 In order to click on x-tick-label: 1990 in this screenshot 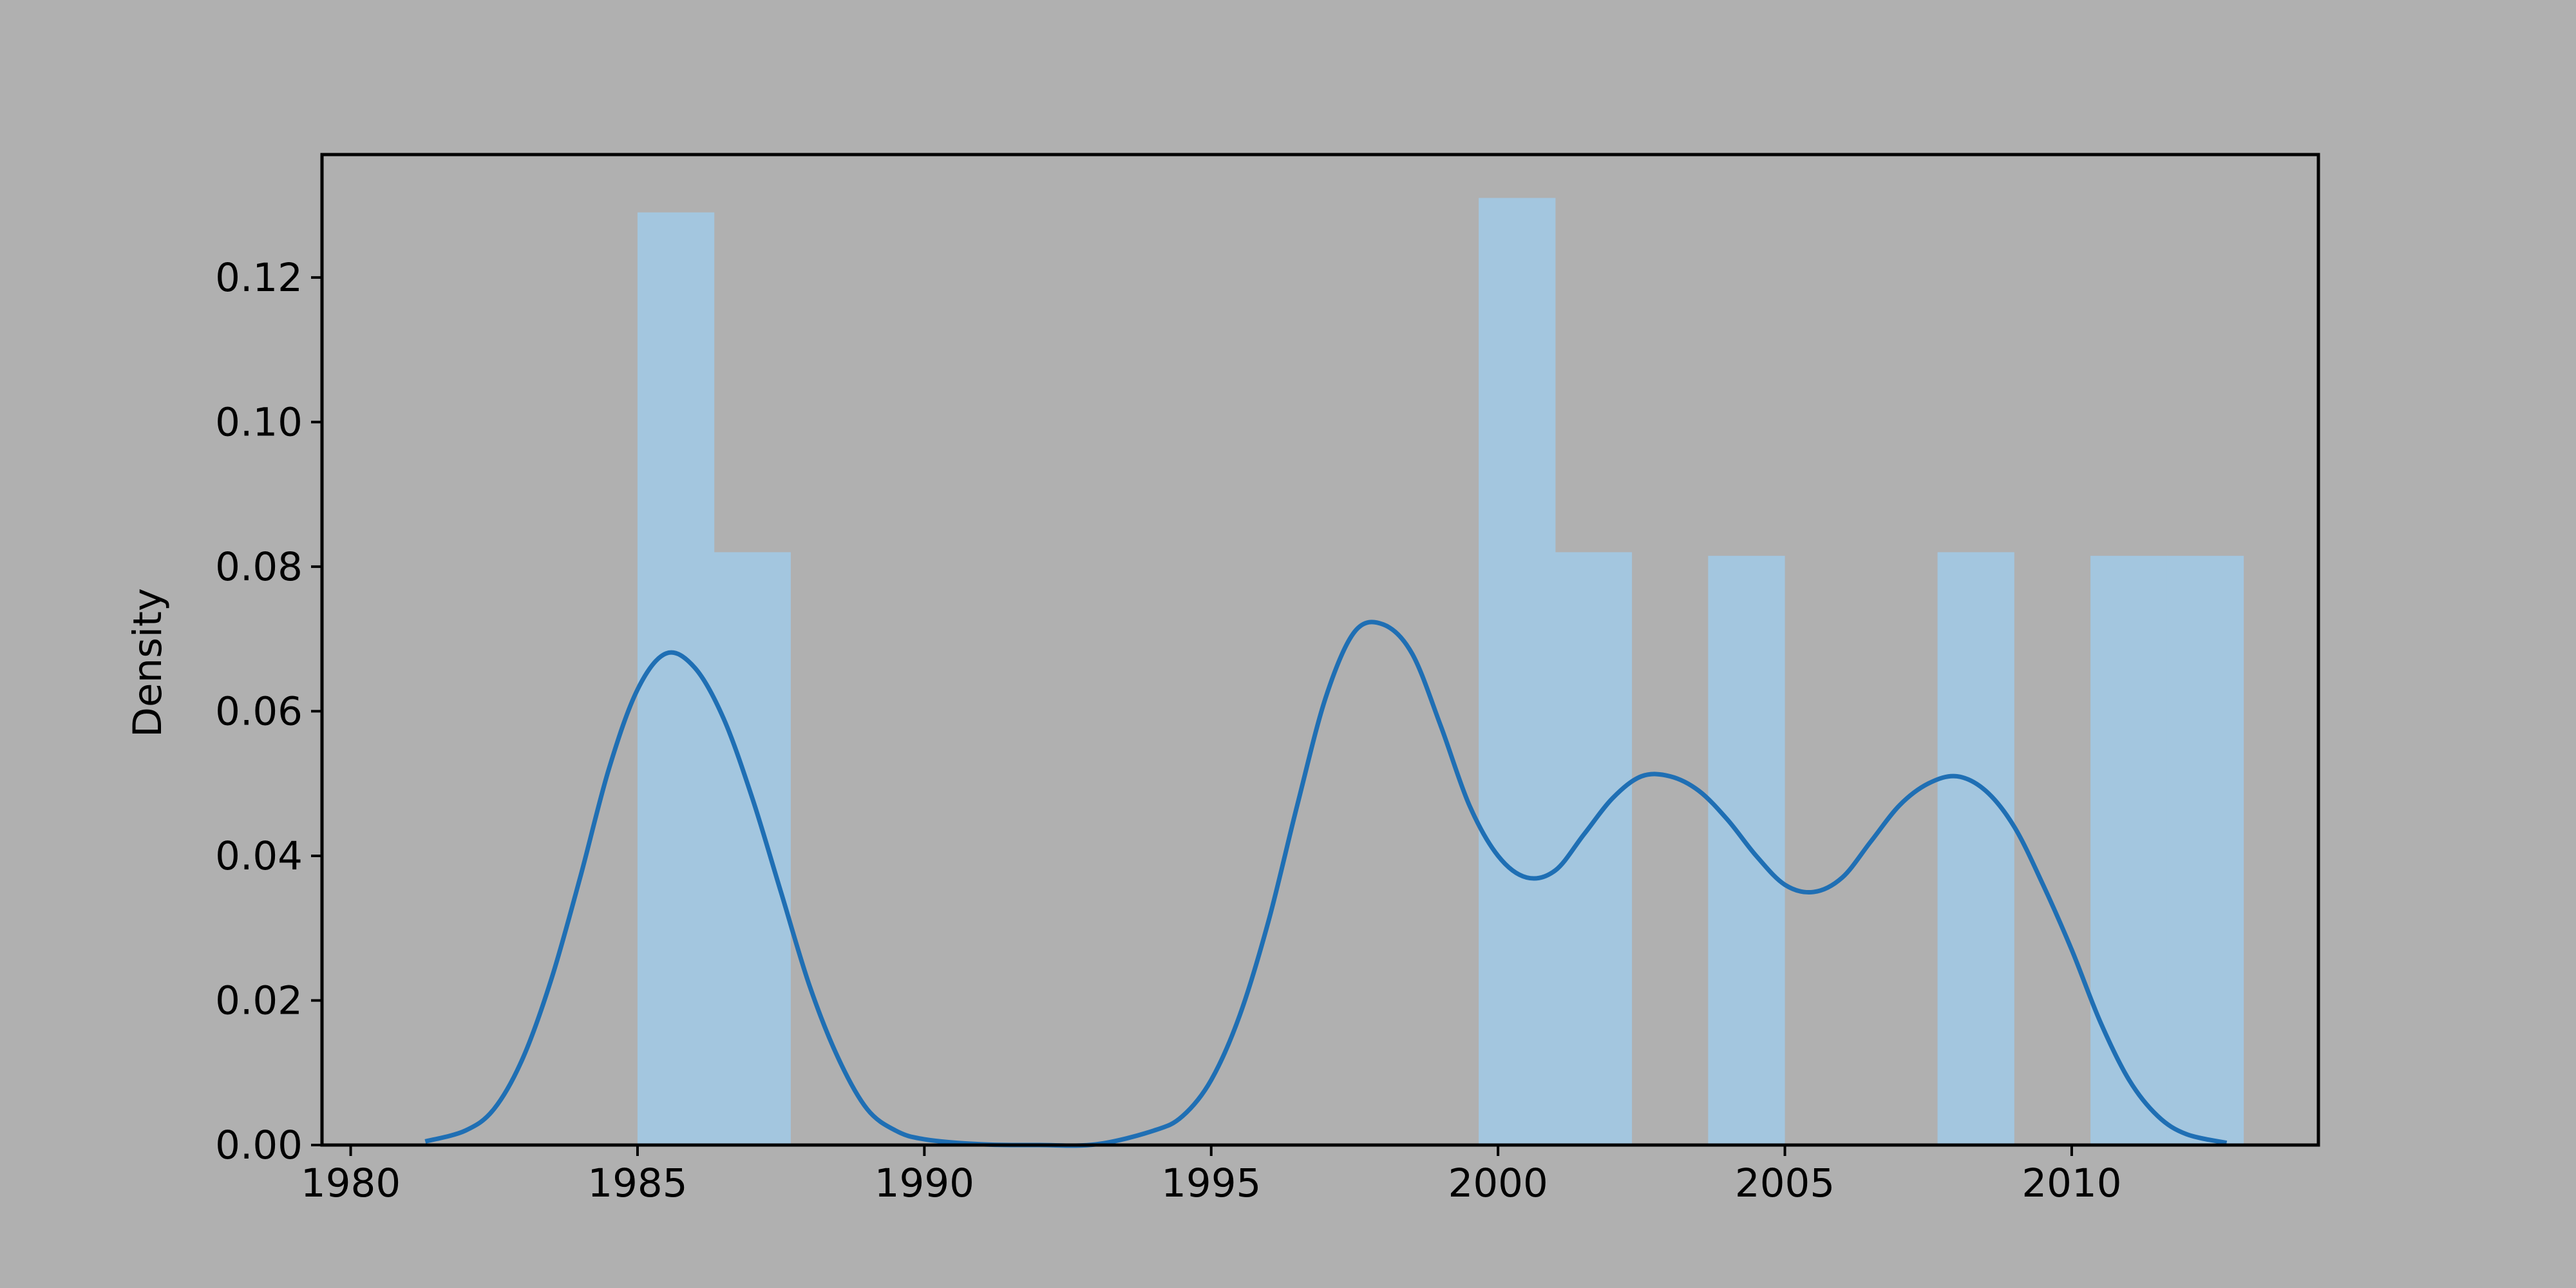, I will do `click(924, 1183)`.